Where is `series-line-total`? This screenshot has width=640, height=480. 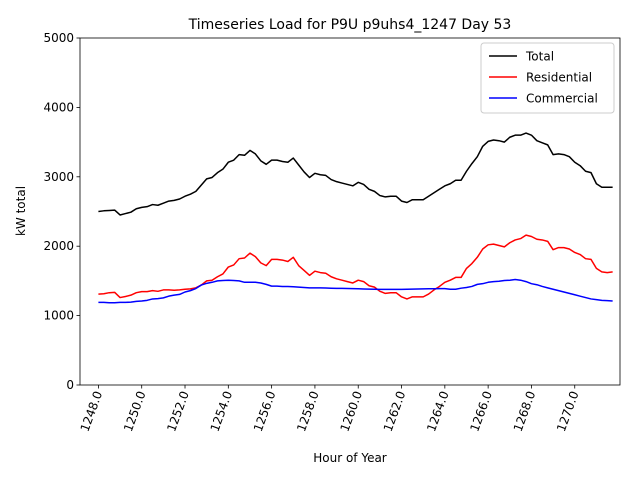
series-line-total is located at coordinates (355, 174).